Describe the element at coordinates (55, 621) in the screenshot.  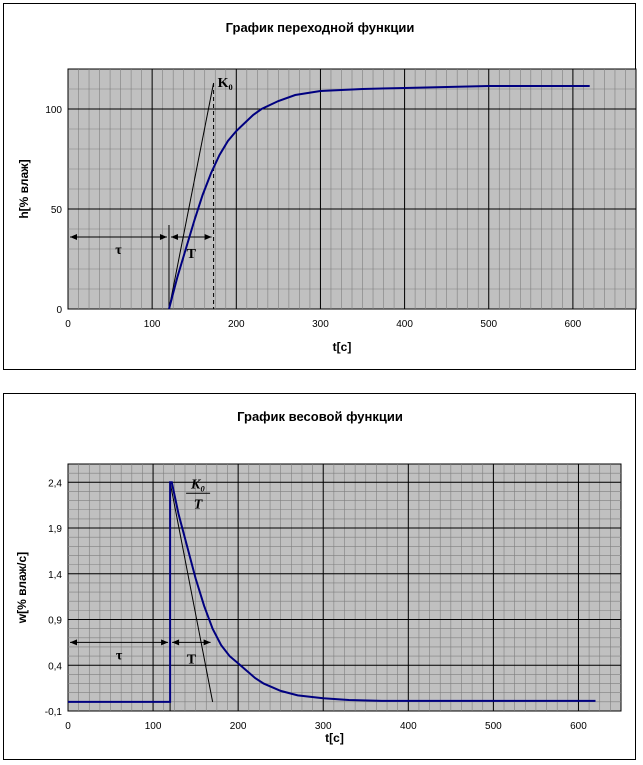
I see `y-tick-label: 0,9` at that location.